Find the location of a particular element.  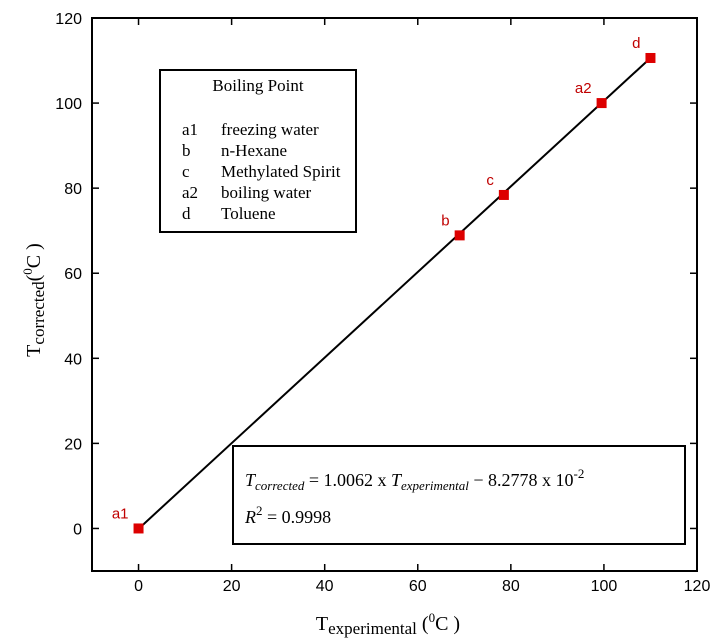

point-label-a1: a1 is located at coordinates (120, 513).